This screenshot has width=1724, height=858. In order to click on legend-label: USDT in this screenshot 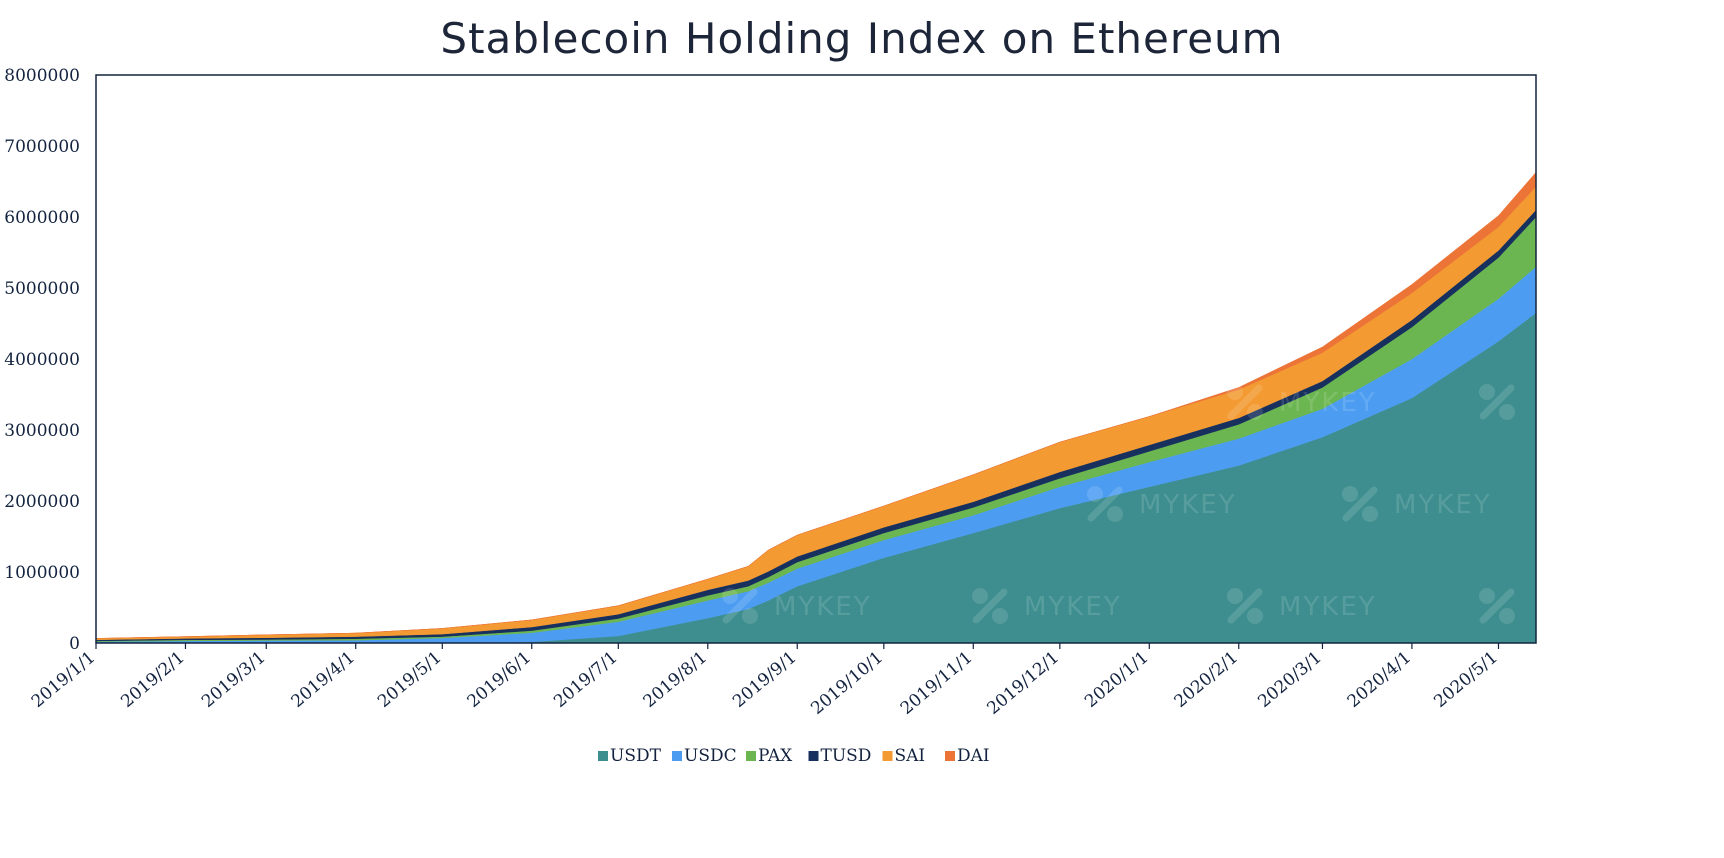, I will do `click(636, 756)`.